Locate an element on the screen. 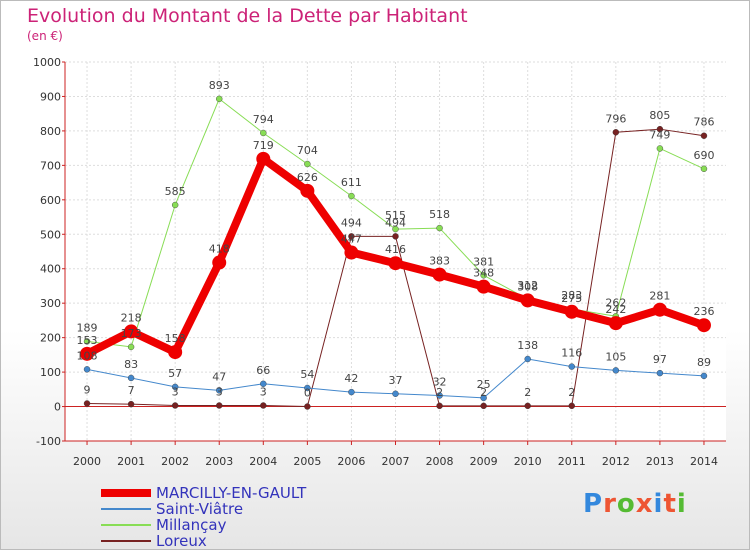 The image size is (750, 550). x-tick-label: 2009 is located at coordinates (484, 461).